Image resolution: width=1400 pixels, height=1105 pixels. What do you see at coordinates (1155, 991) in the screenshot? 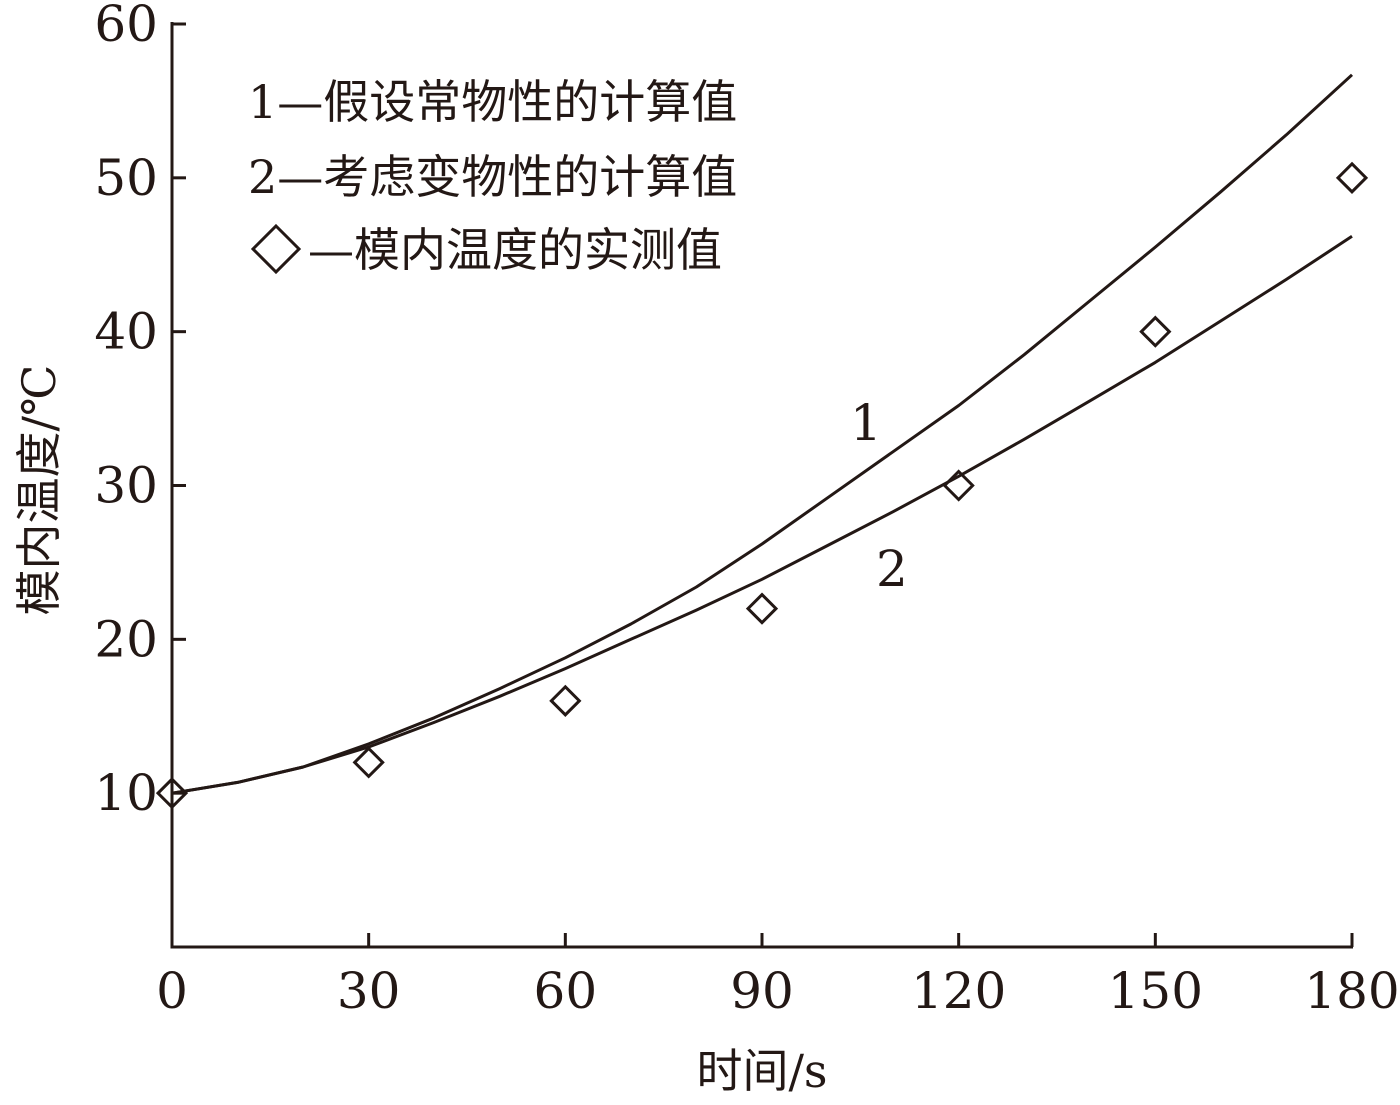
I see `x-tick-label: 150` at bounding box center [1155, 991].